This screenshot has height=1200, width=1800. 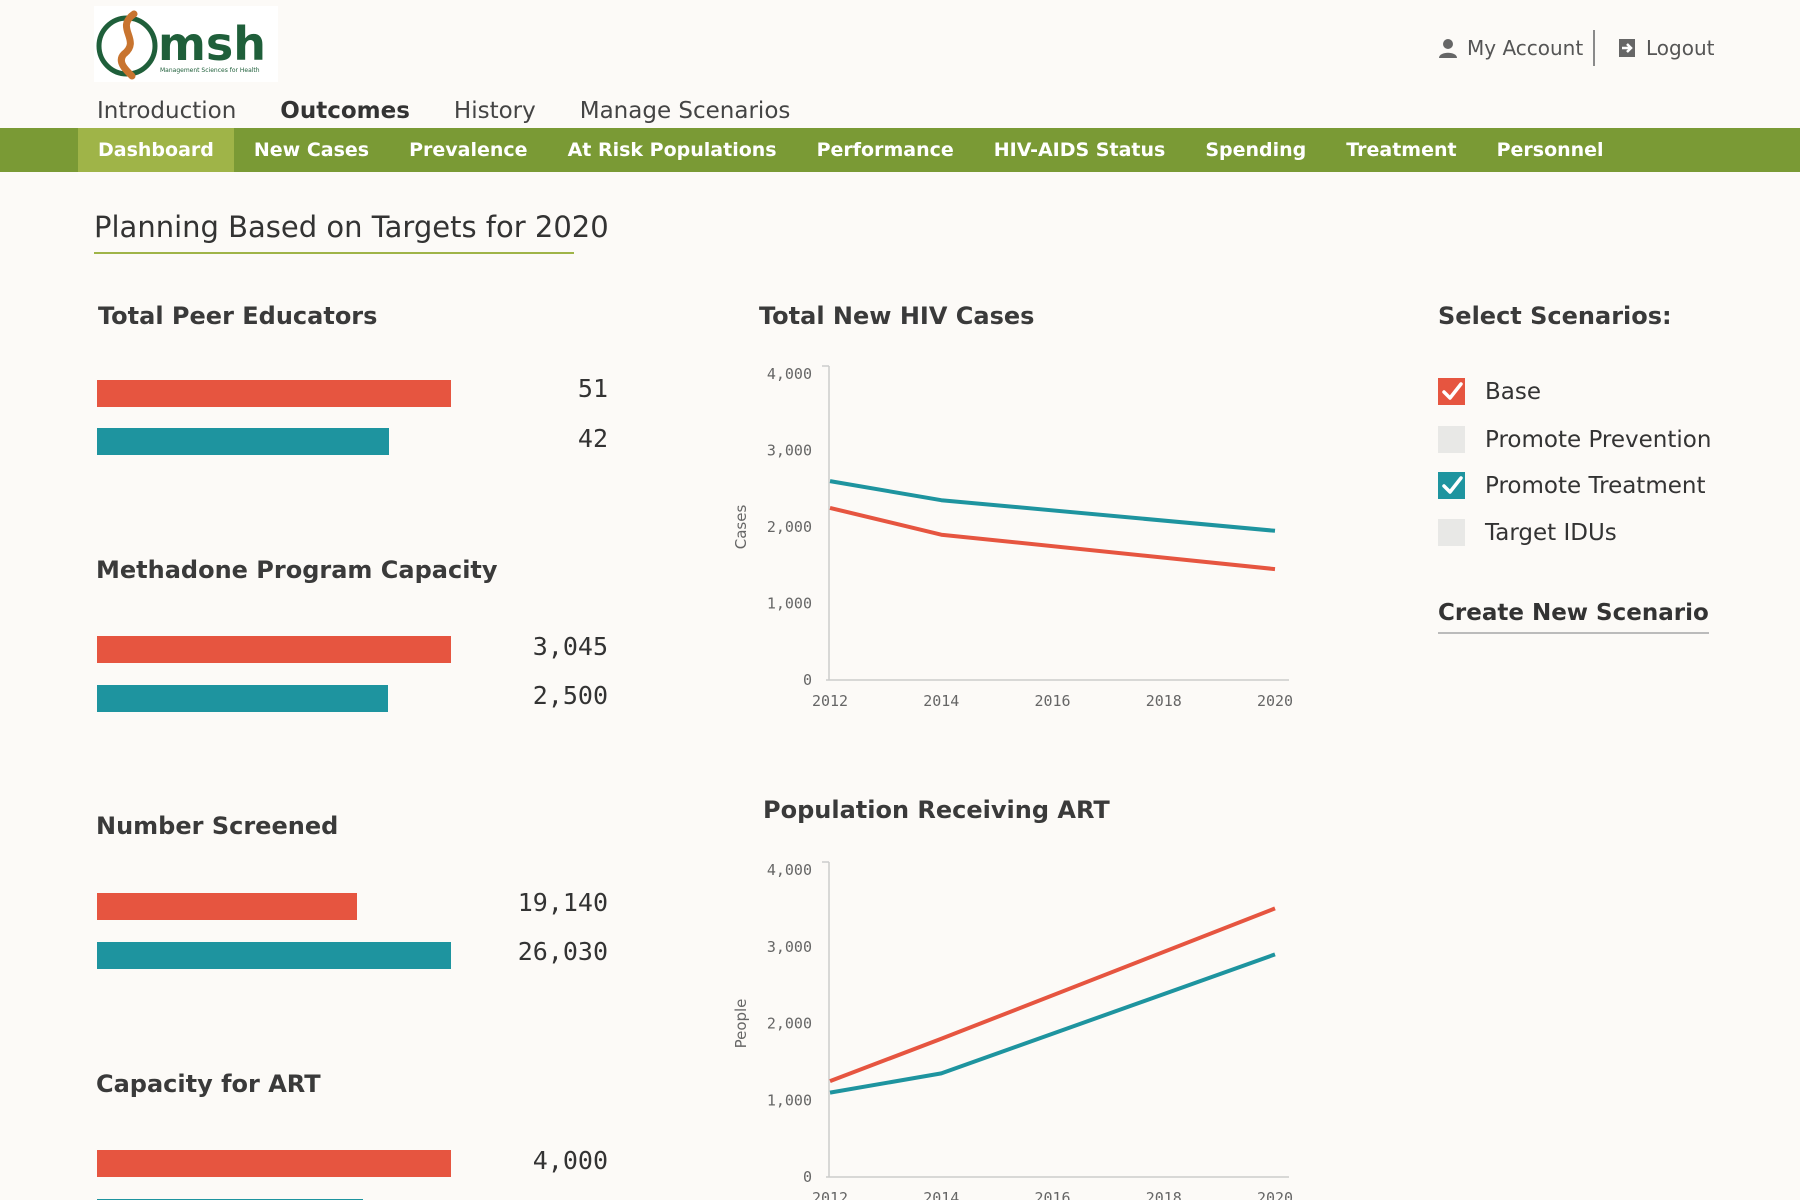 I want to click on scenario-item: Promote Prevention, so click(x=1574, y=439).